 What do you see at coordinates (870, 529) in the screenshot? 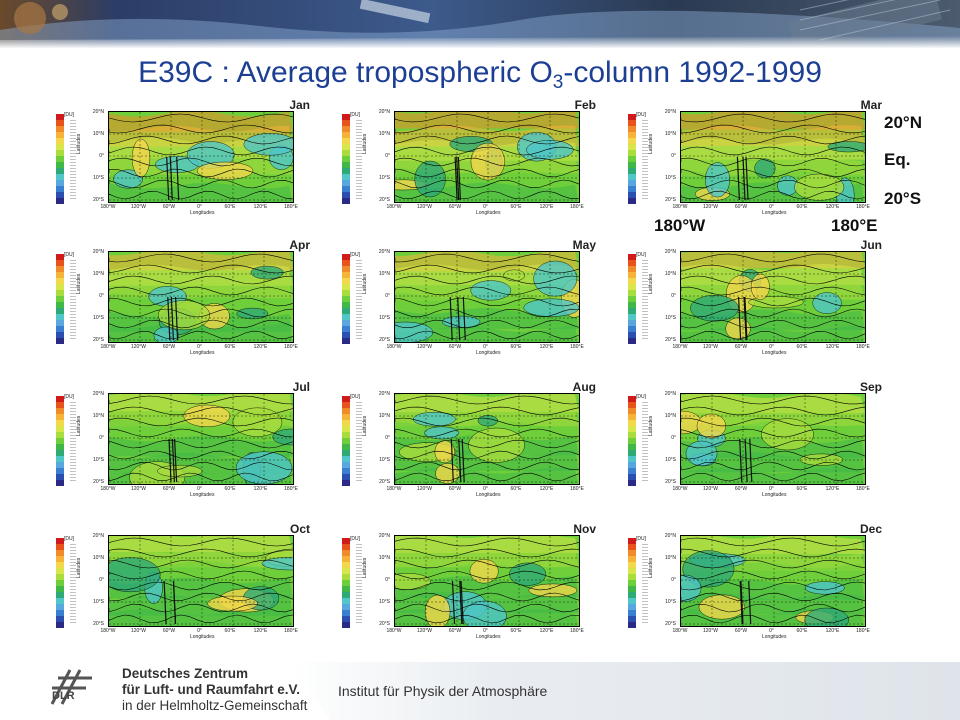
I see `panel-month-label: Dec` at bounding box center [870, 529].